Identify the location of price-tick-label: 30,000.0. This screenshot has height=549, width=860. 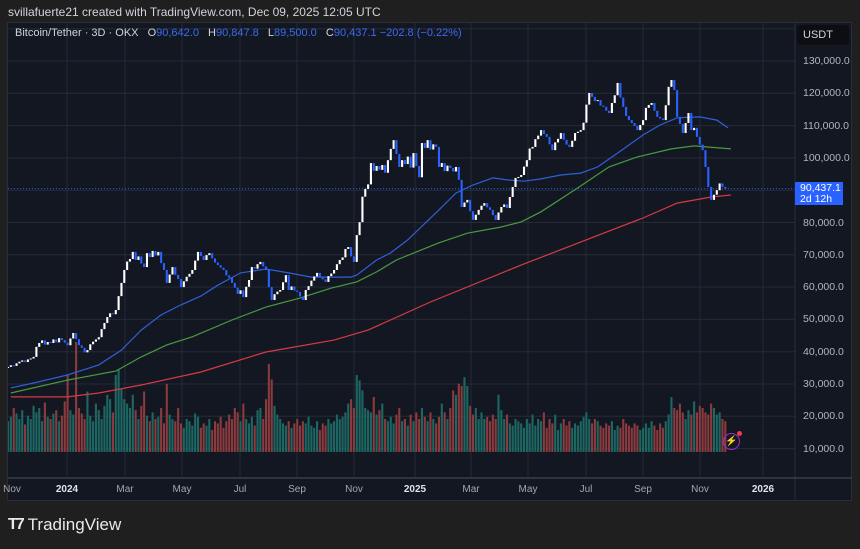
(823, 384).